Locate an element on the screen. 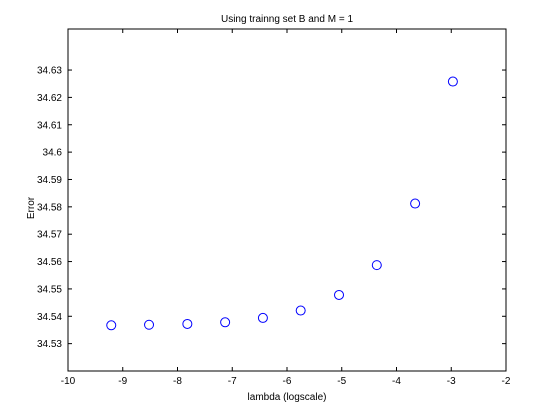 This screenshot has width=560, height=419. x-tick-label: -9 is located at coordinates (122, 381).